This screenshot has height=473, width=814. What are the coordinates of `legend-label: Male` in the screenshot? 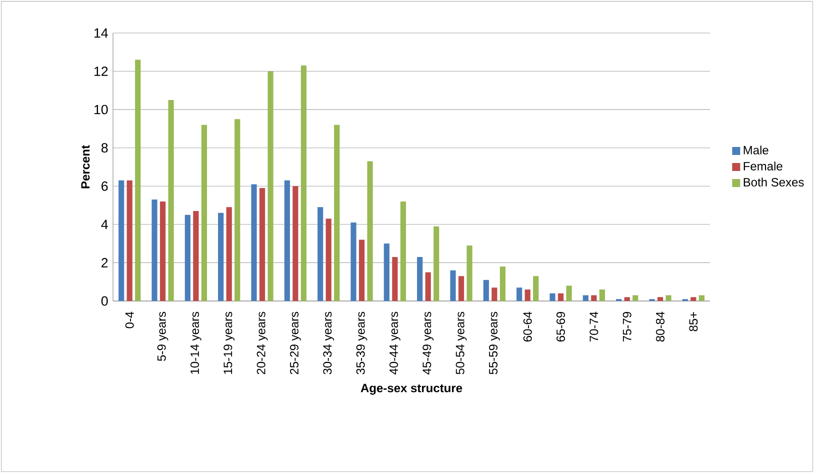 It's located at (756, 150).